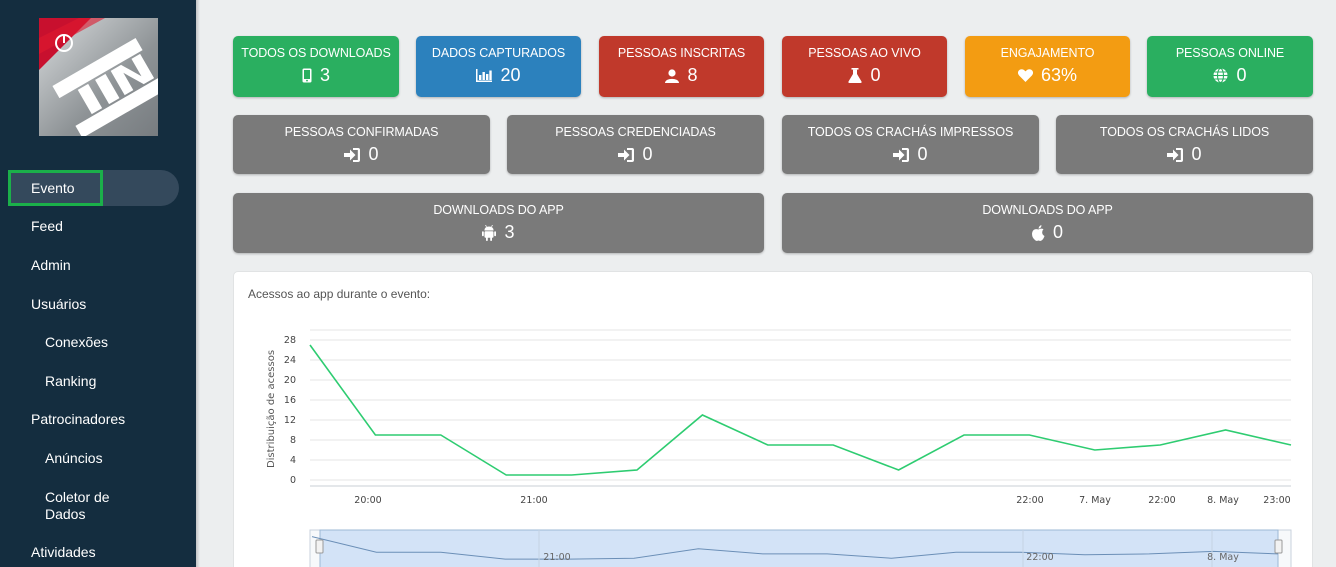 Image resolution: width=1336 pixels, height=567 pixels. I want to click on y-tick-label: 20, so click(290, 380).